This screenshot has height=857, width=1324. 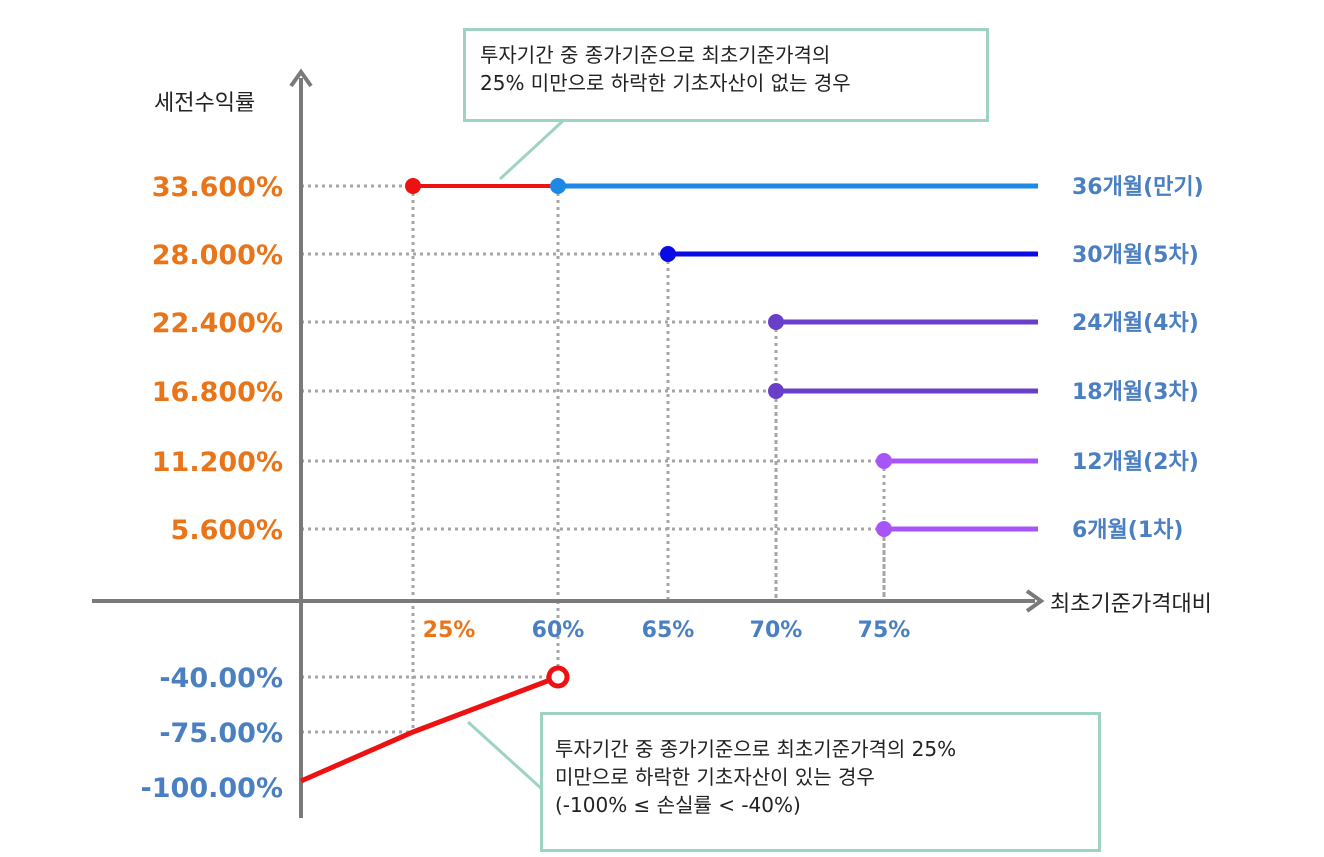 I want to click on y-tick-label: 28.000%, so click(x=217, y=255).